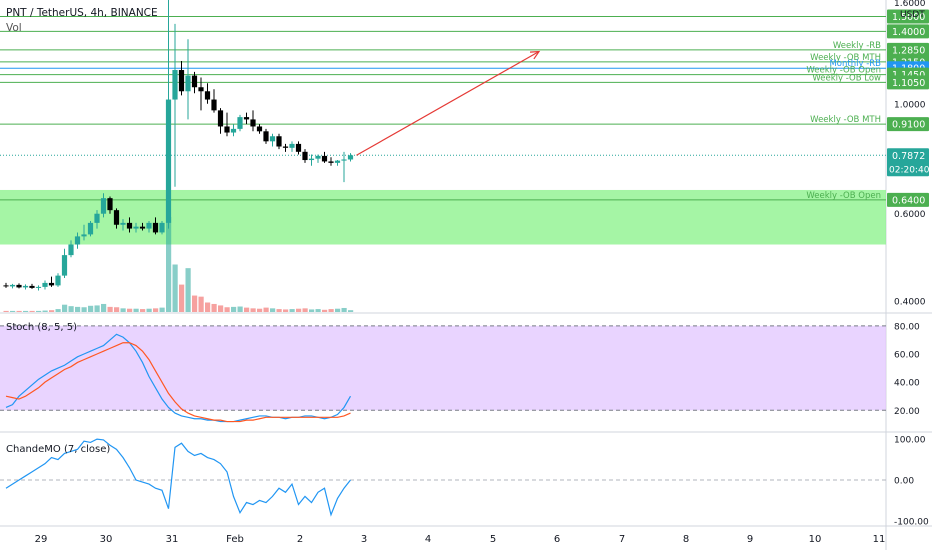 The width and height of the screenshot is (932, 554). What do you see at coordinates (622, 539) in the screenshot?
I see `time-axis-tick: 7` at bounding box center [622, 539].